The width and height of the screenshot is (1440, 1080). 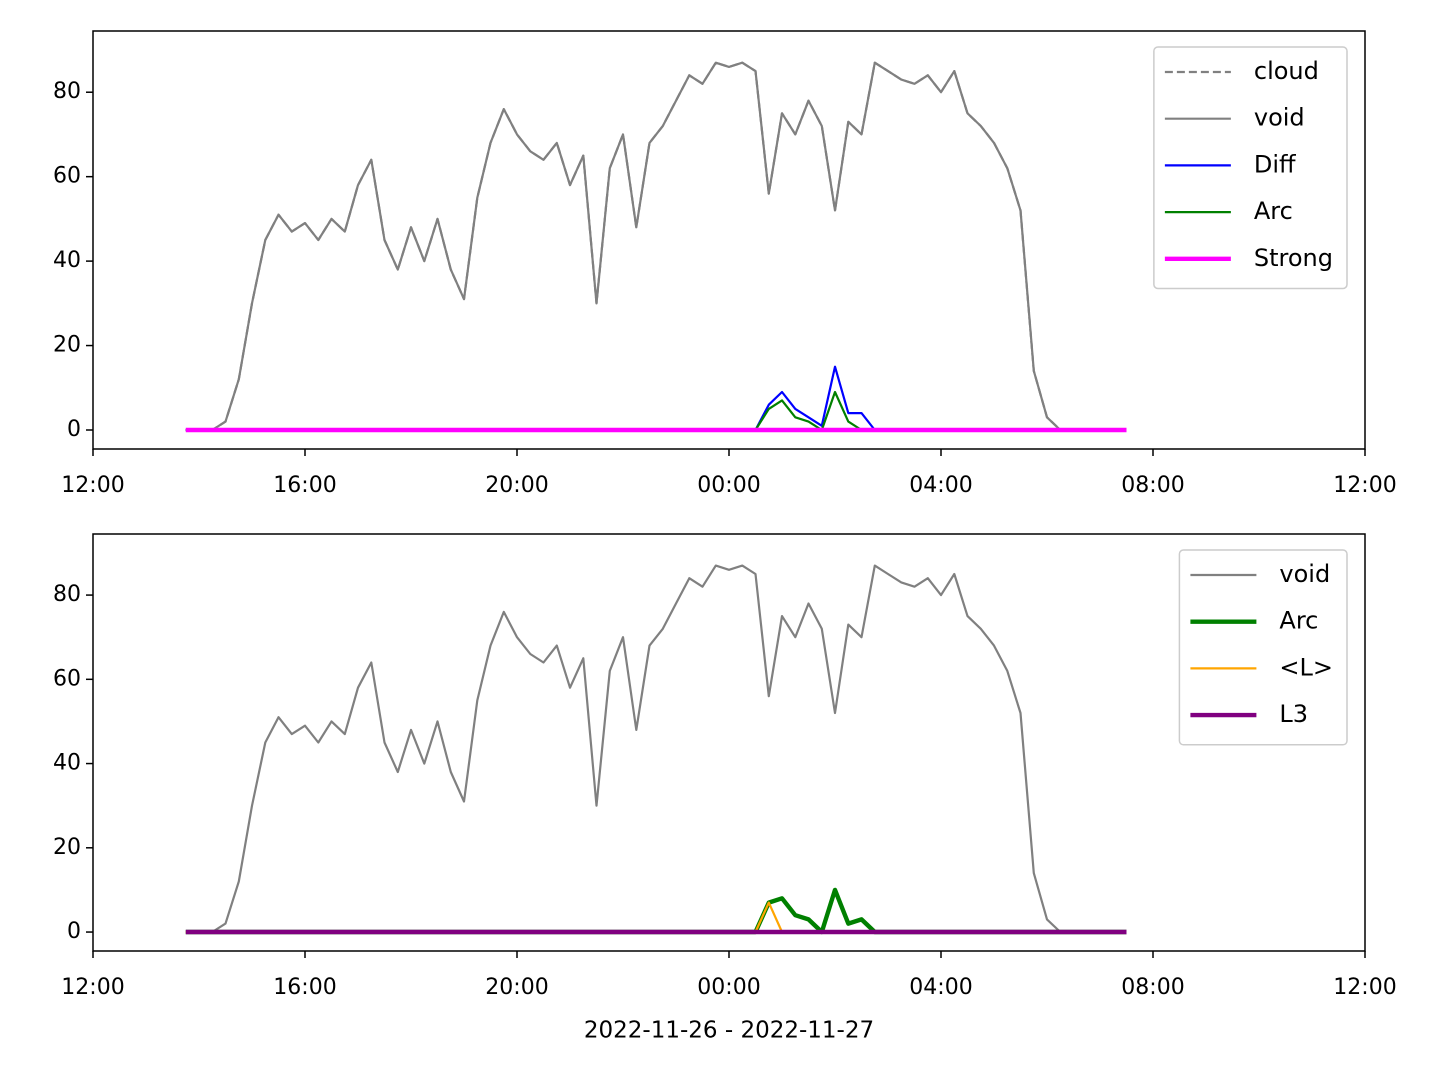 What do you see at coordinates (1293, 714) in the screenshot?
I see `legend-label: L3` at bounding box center [1293, 714].